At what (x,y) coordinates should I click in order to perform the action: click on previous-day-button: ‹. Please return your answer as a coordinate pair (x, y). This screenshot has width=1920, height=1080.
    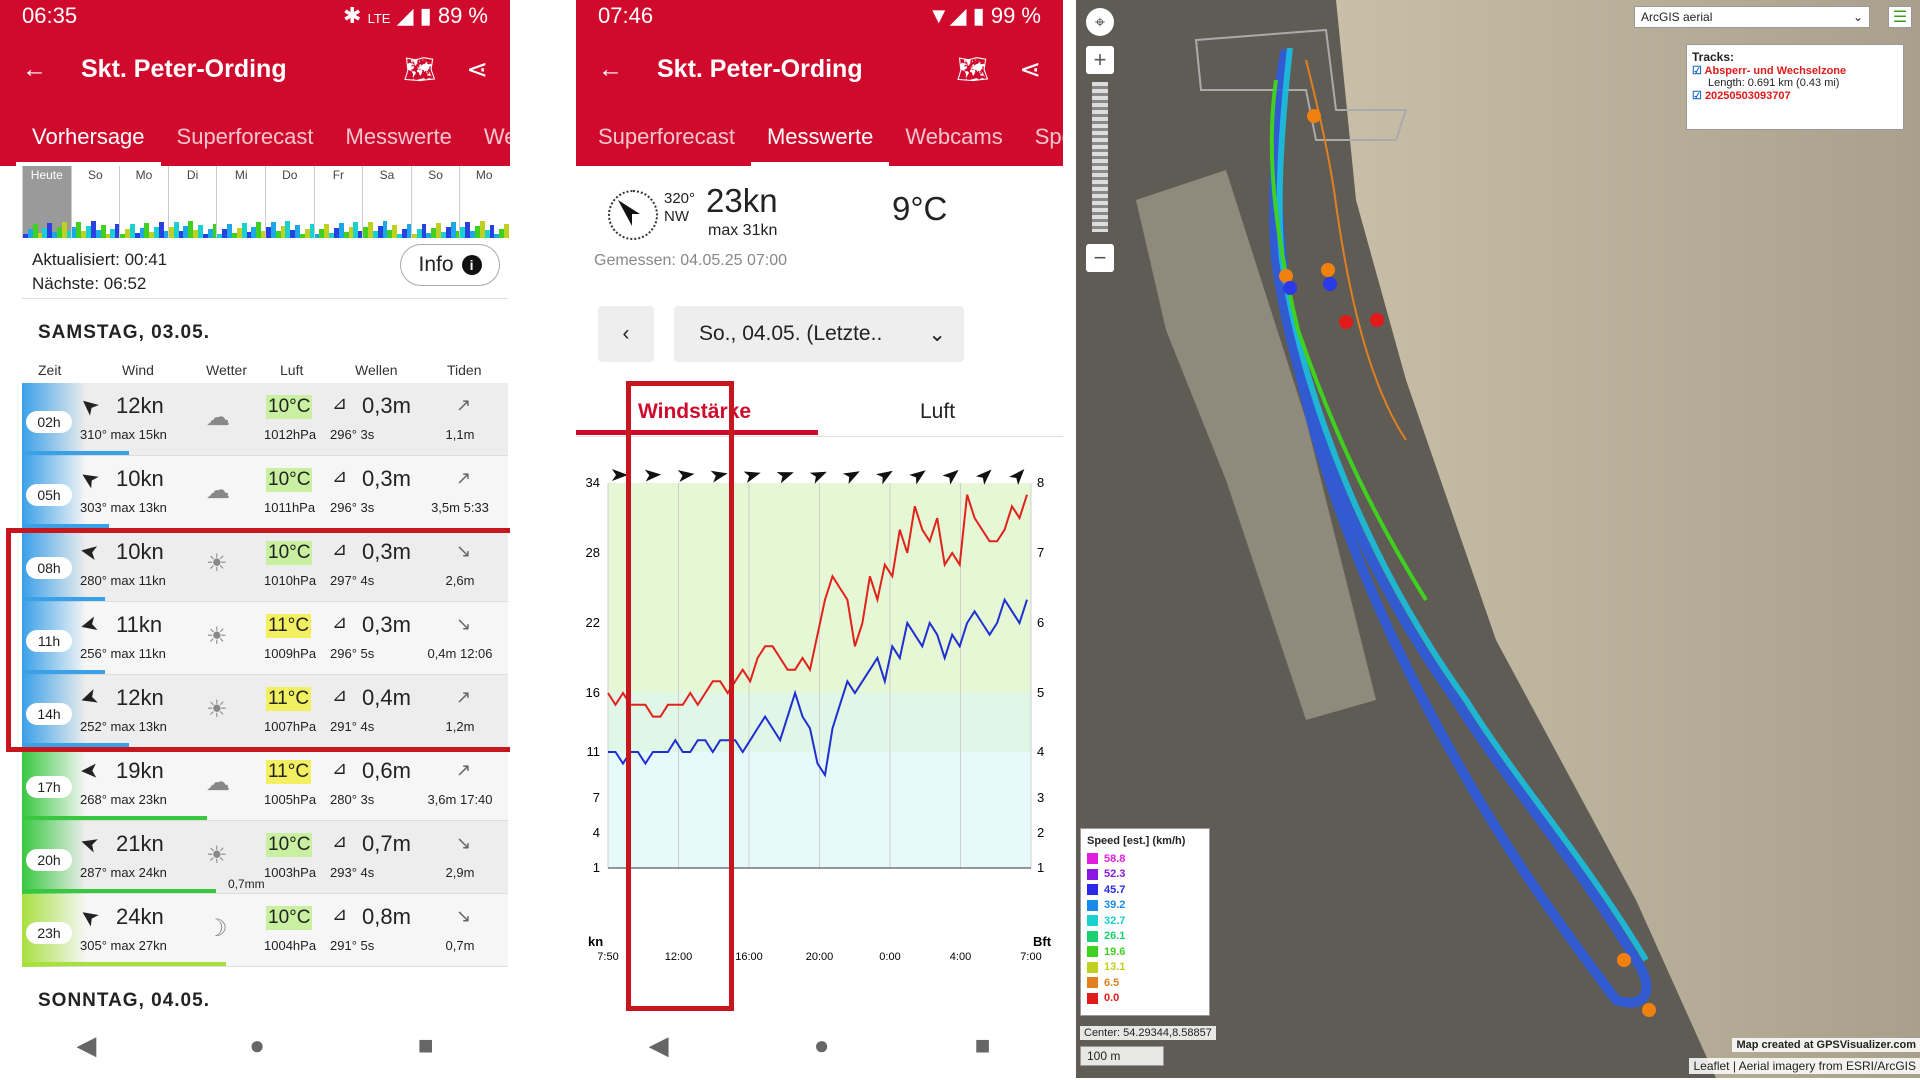
    Looking at the image, I should click on (626, 334).